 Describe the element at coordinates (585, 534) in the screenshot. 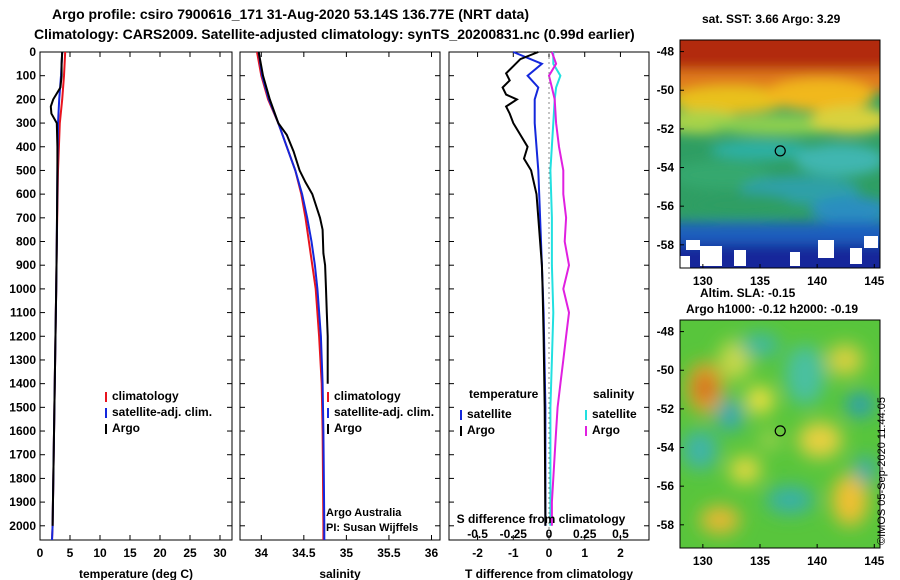

I see `s-tick-label: 0.25` at that location.